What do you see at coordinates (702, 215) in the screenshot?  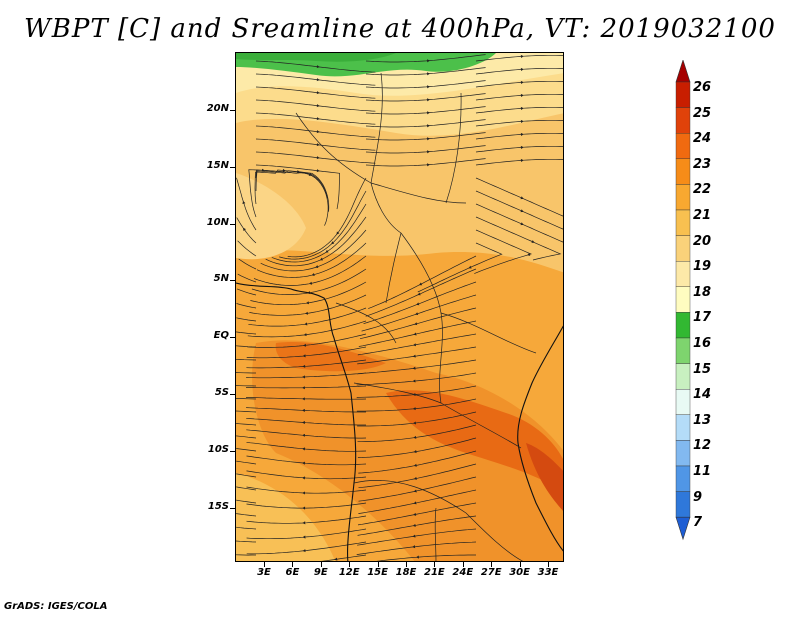 I see `colorbar-label: 21` at bounding box center [702, 215].